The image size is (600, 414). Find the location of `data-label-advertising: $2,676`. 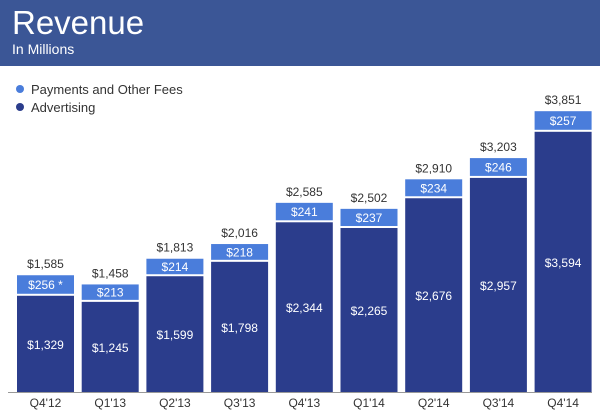

data-label-advertising: $2,676 is located at coordinates (433, 296).